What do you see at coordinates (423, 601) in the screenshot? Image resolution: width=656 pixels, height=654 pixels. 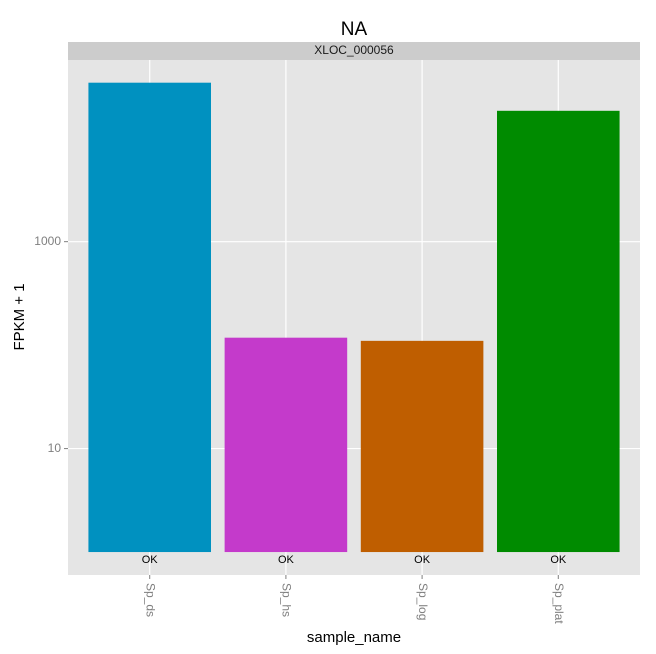 I see `x-tick-label: Sp_log` at bounding box center [423, 601].